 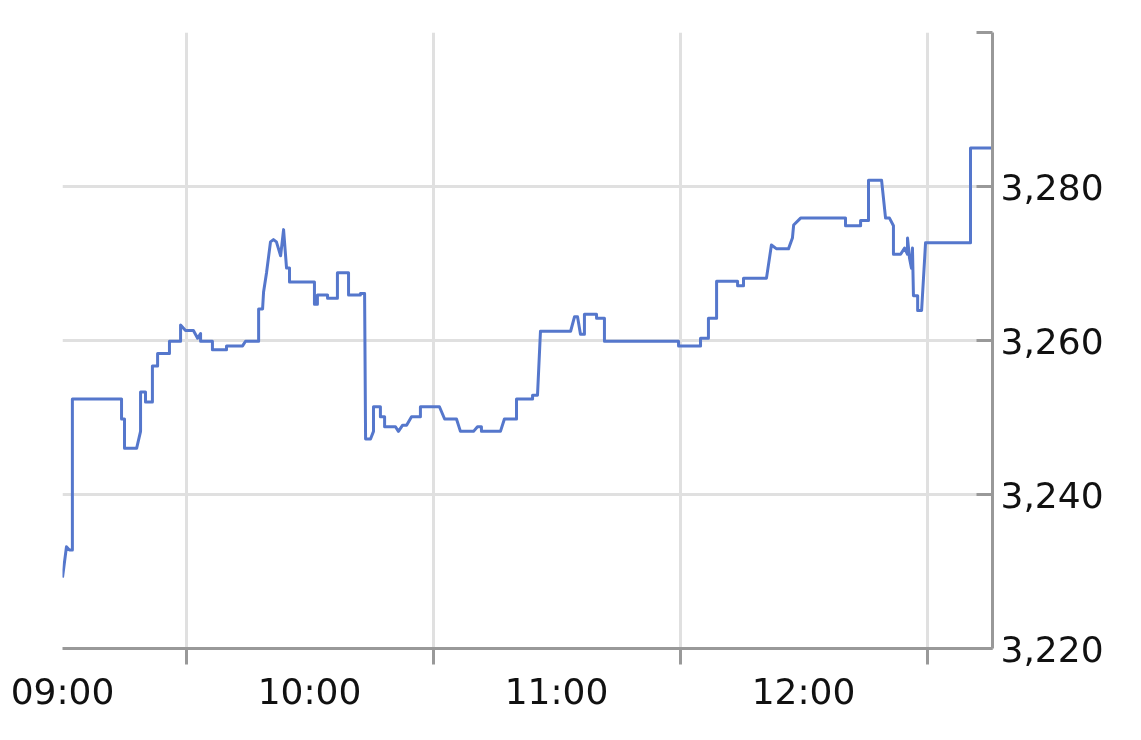 I want to click on y-tick-label: 3,240, so click(x=1052, y=495).